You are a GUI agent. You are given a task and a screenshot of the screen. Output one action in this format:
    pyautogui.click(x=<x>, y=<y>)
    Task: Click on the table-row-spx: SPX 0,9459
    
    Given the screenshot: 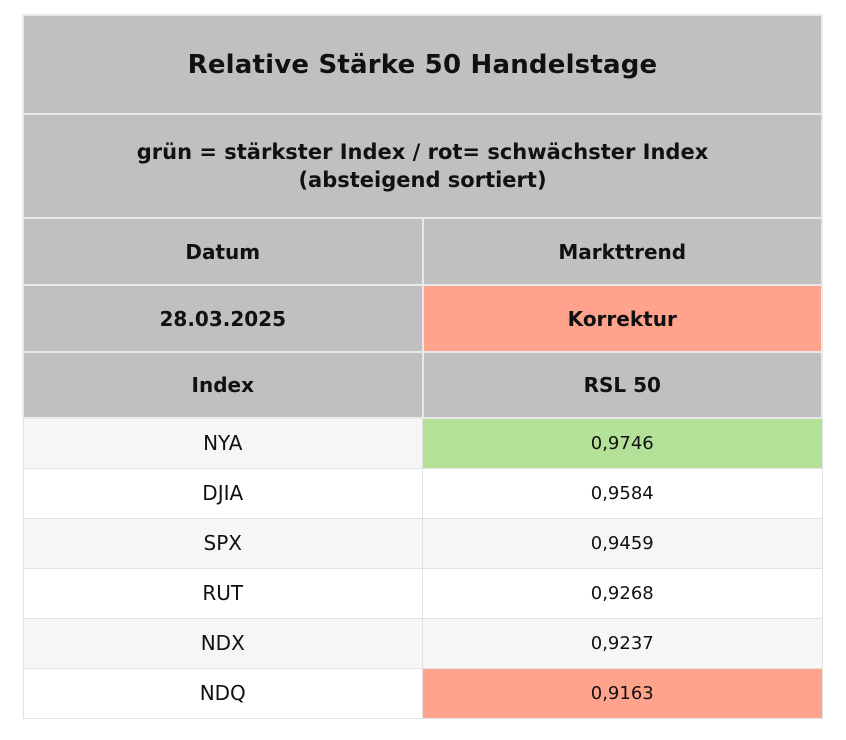 What is the action you would take?
    pyautogui.click(x=422, y=543)
    